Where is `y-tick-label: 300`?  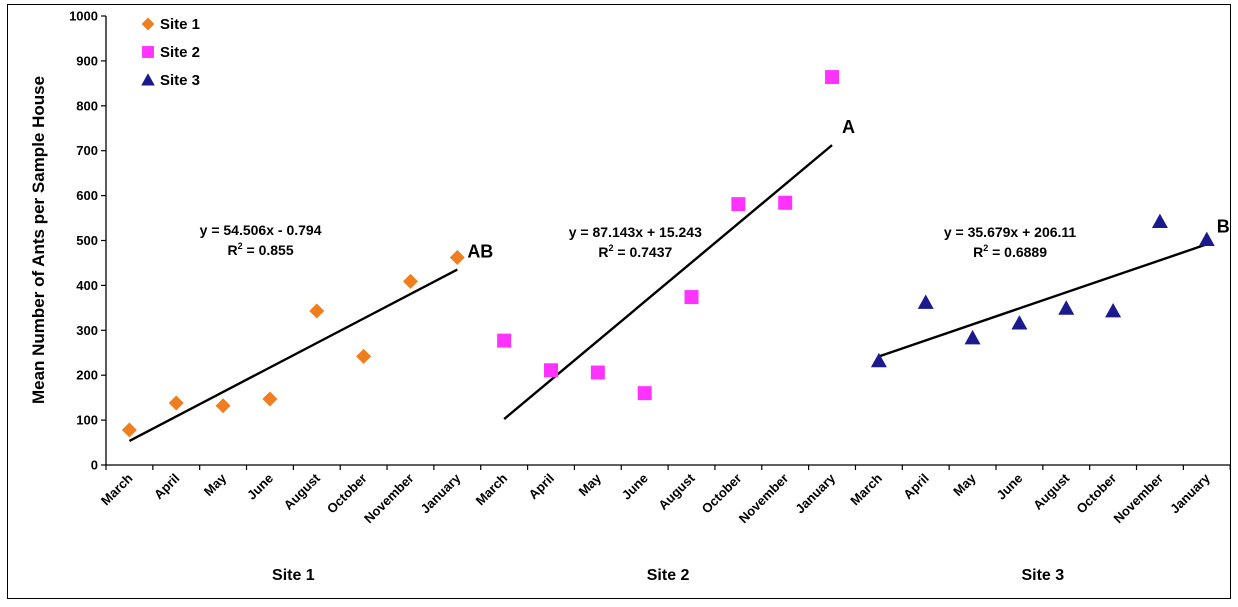 y-tick-label: 300 is located at coordinates (87, 330).